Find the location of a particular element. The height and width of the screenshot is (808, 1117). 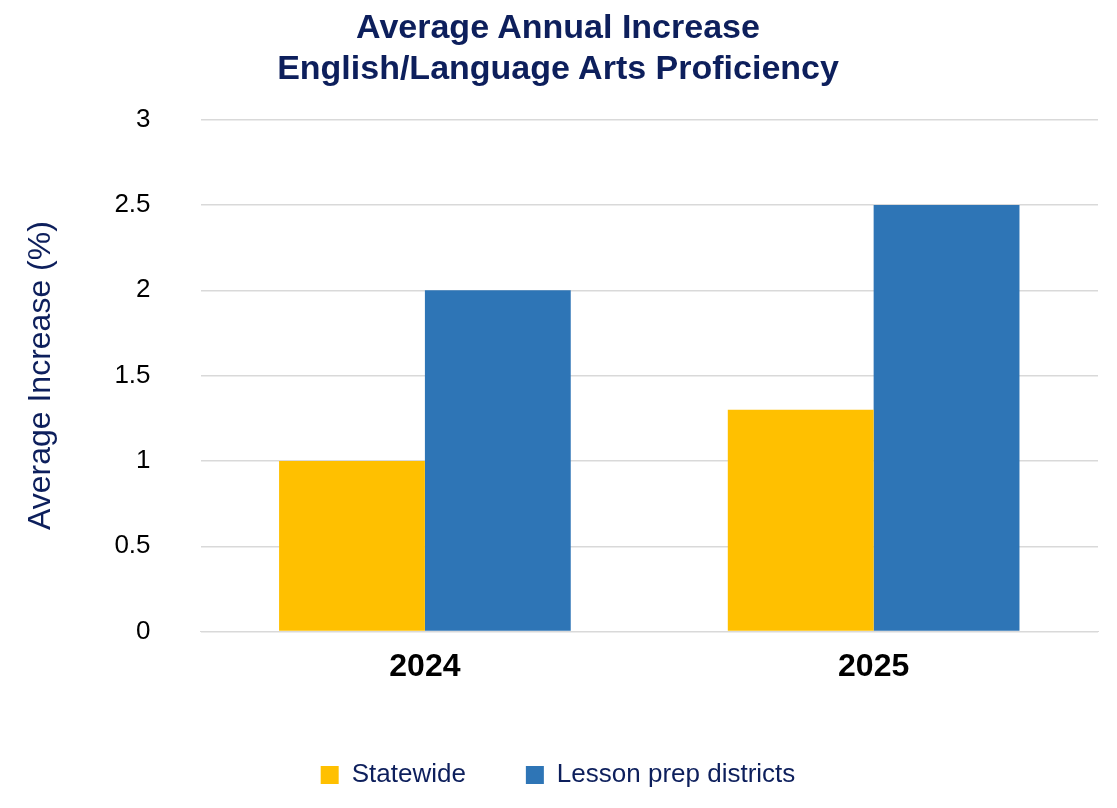

y-tick-label: 1 is located at coordinates (143, 459).